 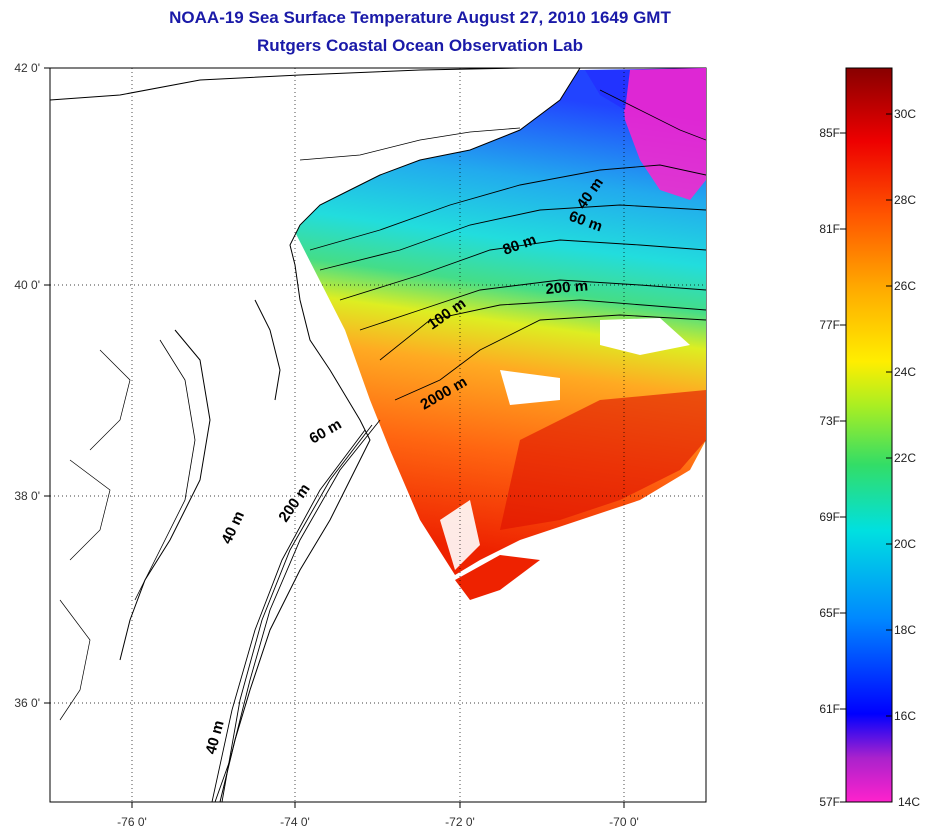 I want to click on colorbar-c-label: 26C, so click(x=905, y=286).